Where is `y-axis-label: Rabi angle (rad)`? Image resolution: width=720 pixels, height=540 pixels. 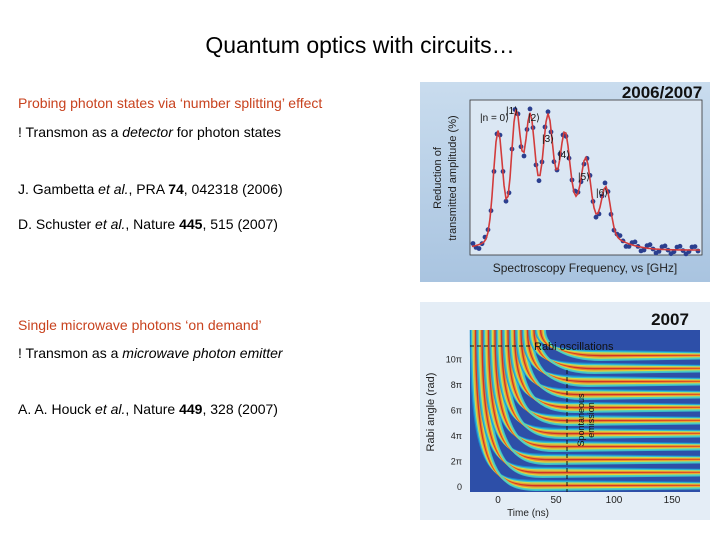
y-axis-label: Rabi angle (rad) is located at coordinates (431, 412).